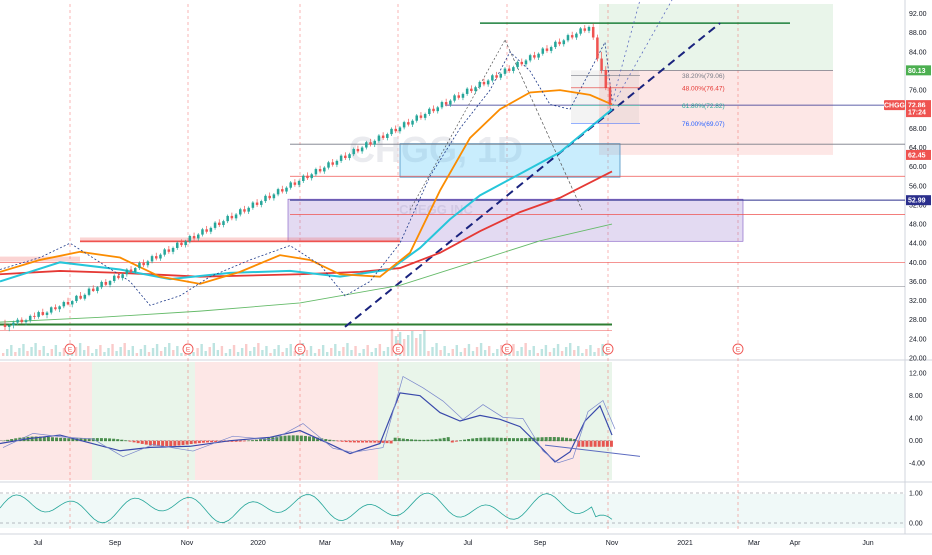 The width and height of the screenshot is (932, 555). I want to click on time-axis-tick: May, so click(397, 543).